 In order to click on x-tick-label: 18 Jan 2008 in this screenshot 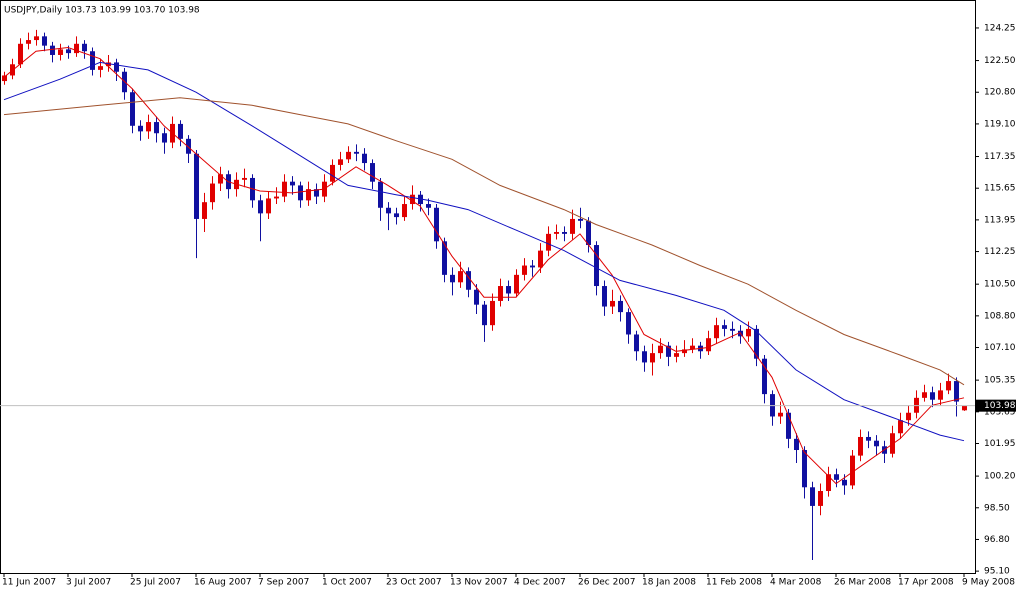, I will do `click(669, 583)`.